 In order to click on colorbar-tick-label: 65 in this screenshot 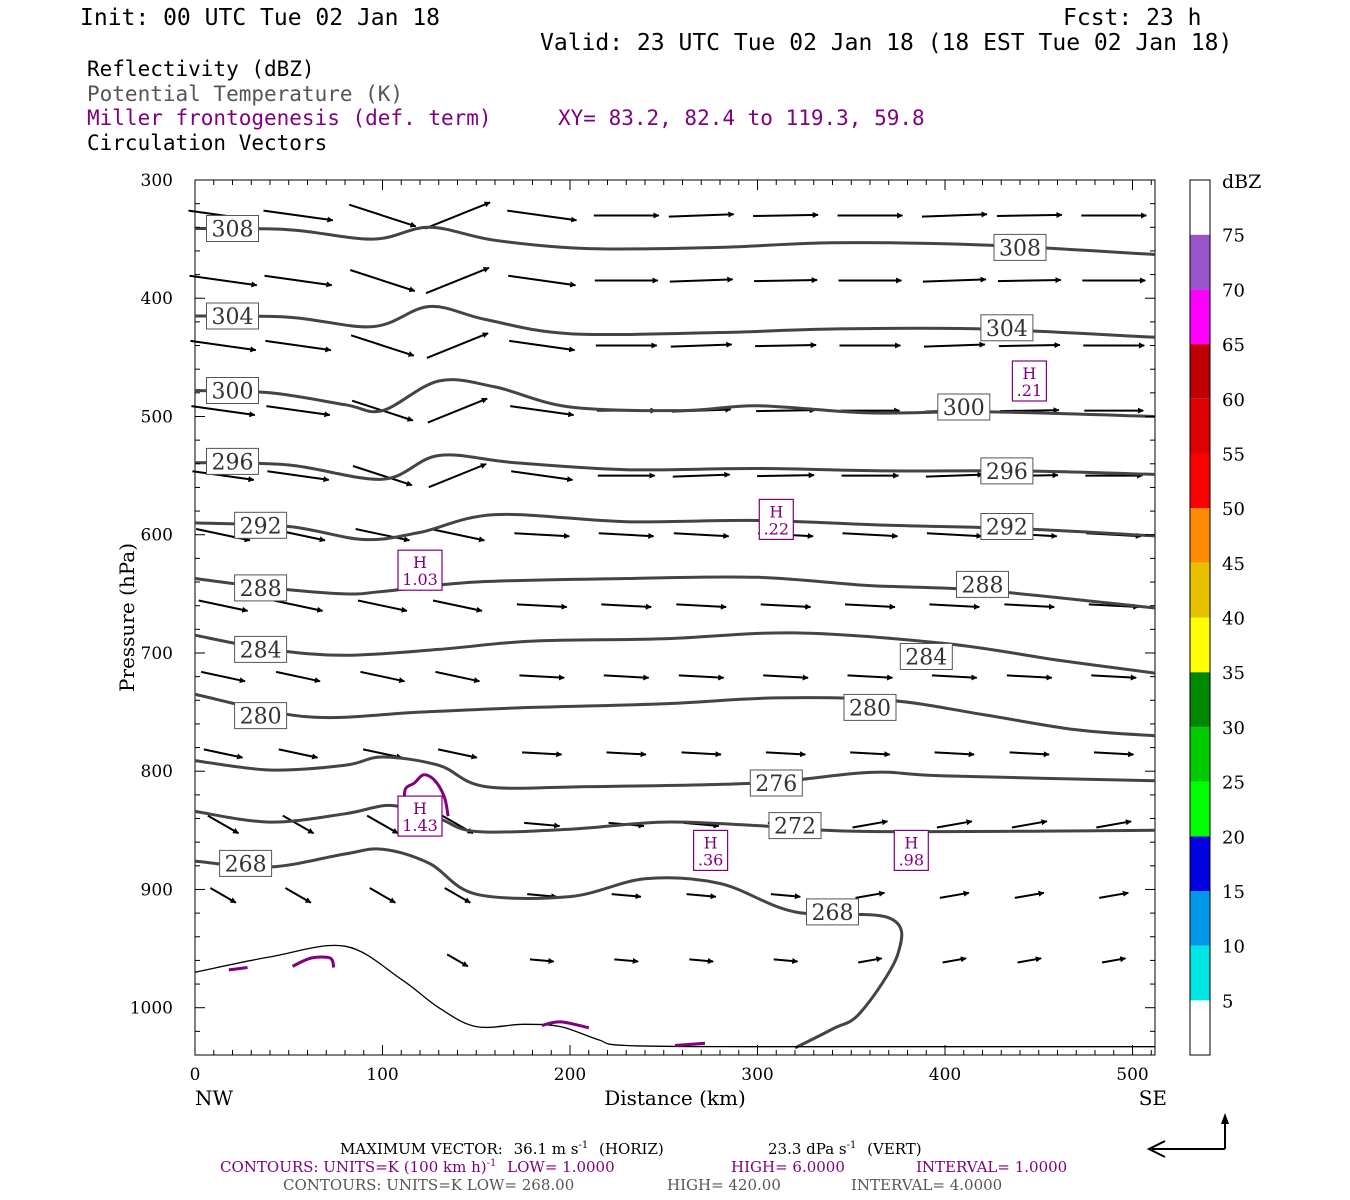, I will do `click(1233, 345)`.